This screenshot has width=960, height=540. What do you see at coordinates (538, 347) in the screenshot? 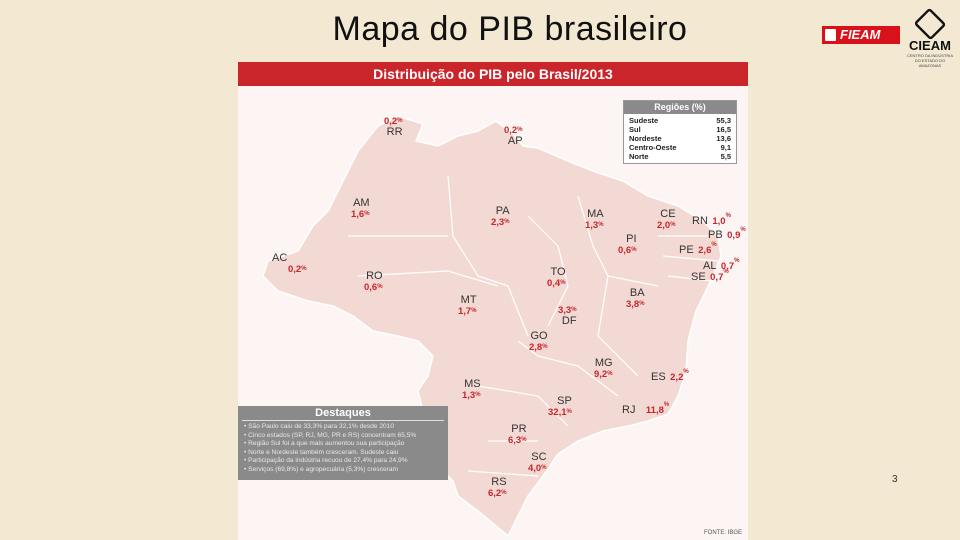
I see `state-value: 2,8%` at bounding box center [538, 347].